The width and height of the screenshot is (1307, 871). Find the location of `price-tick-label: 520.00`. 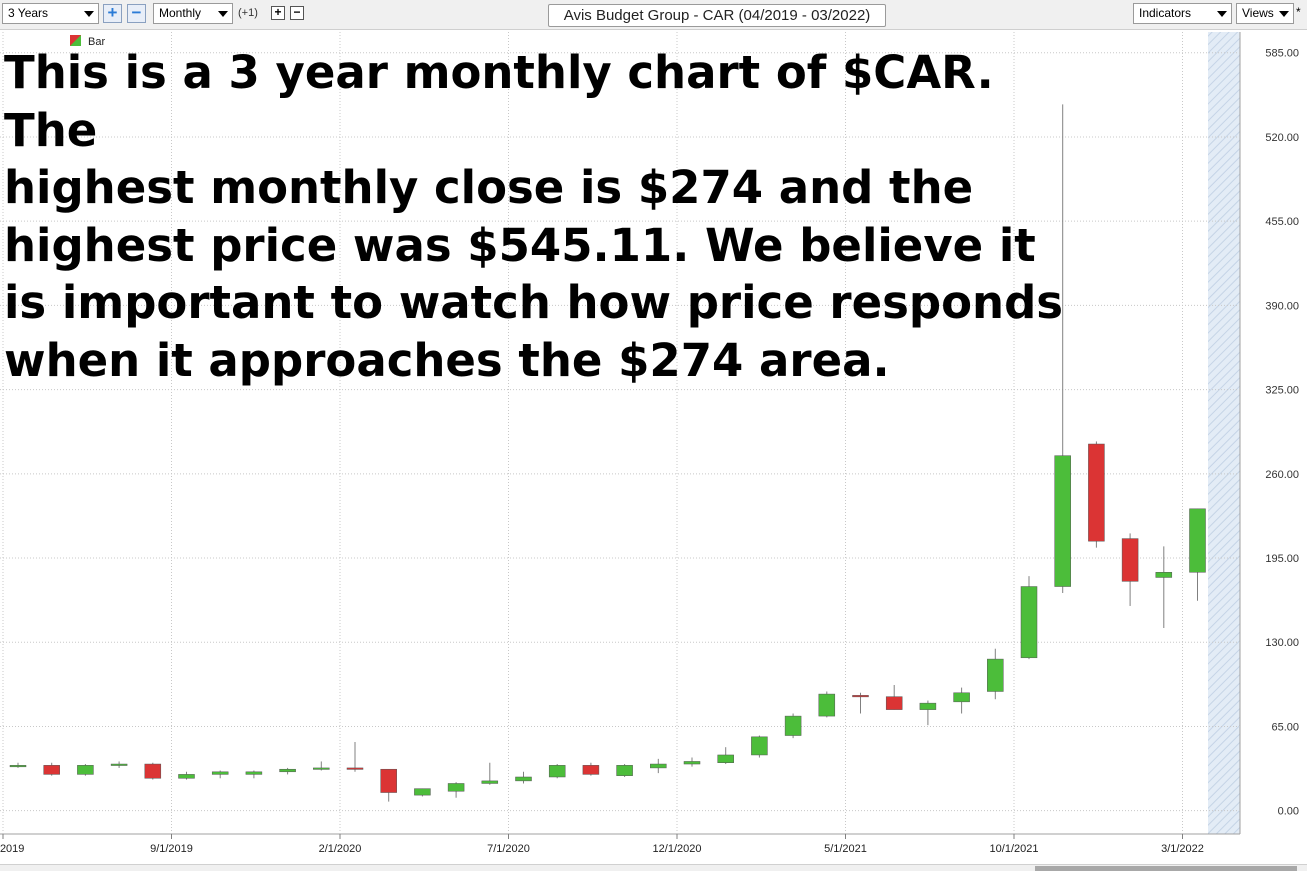

price-tick-label: 520.00 is located at coordinates (1282, 138).